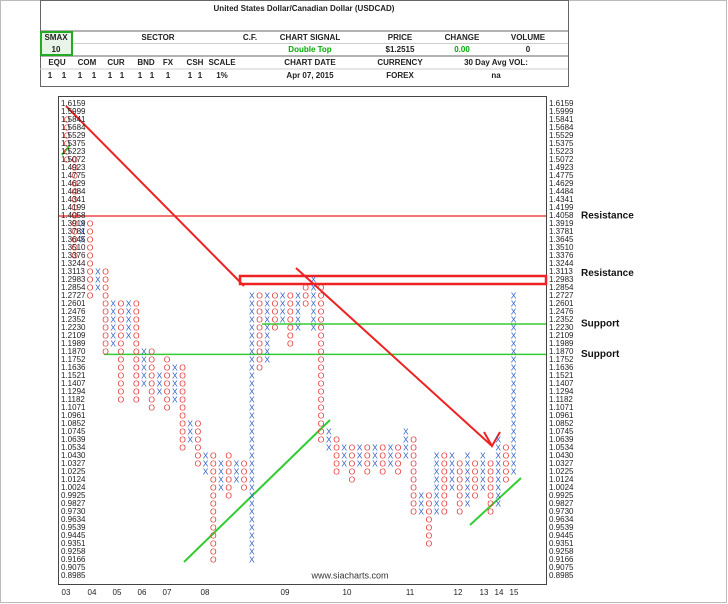 The width and height of the screenshot is (728, 604). What do you see at coordinates (155, 196) in the screenshot?
I see `trend-line` at bounding box center [155, 196].